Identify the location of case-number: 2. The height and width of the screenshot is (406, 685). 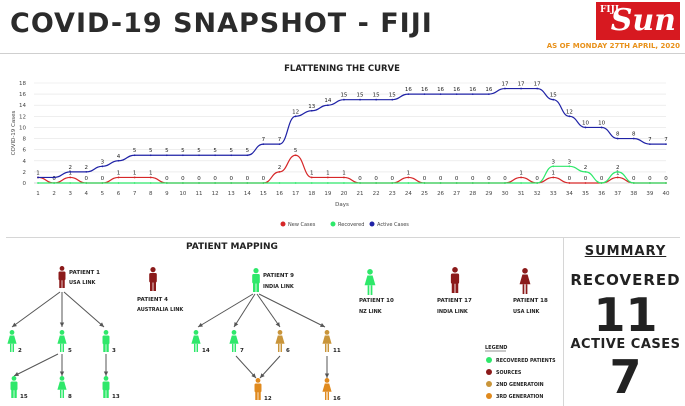
(20, 351).